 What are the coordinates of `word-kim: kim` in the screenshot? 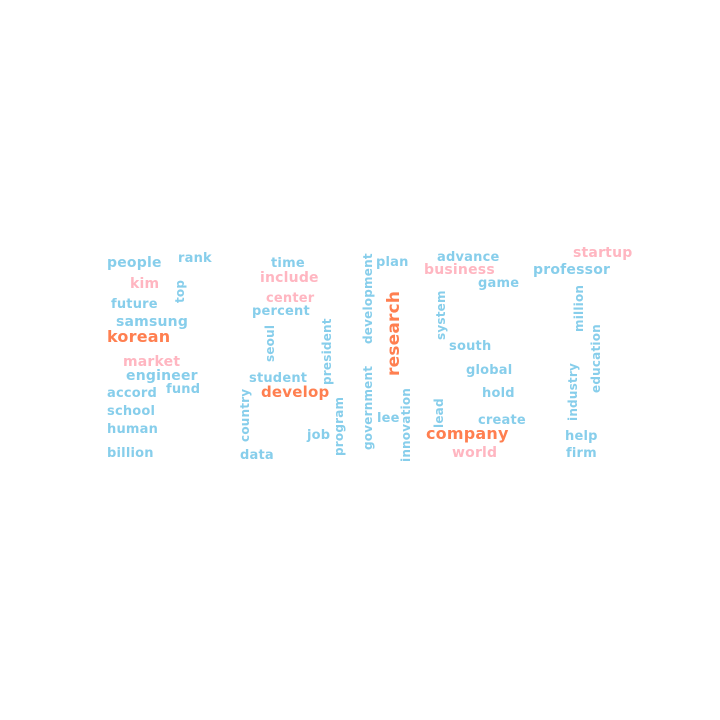 It's located at (145, 284).